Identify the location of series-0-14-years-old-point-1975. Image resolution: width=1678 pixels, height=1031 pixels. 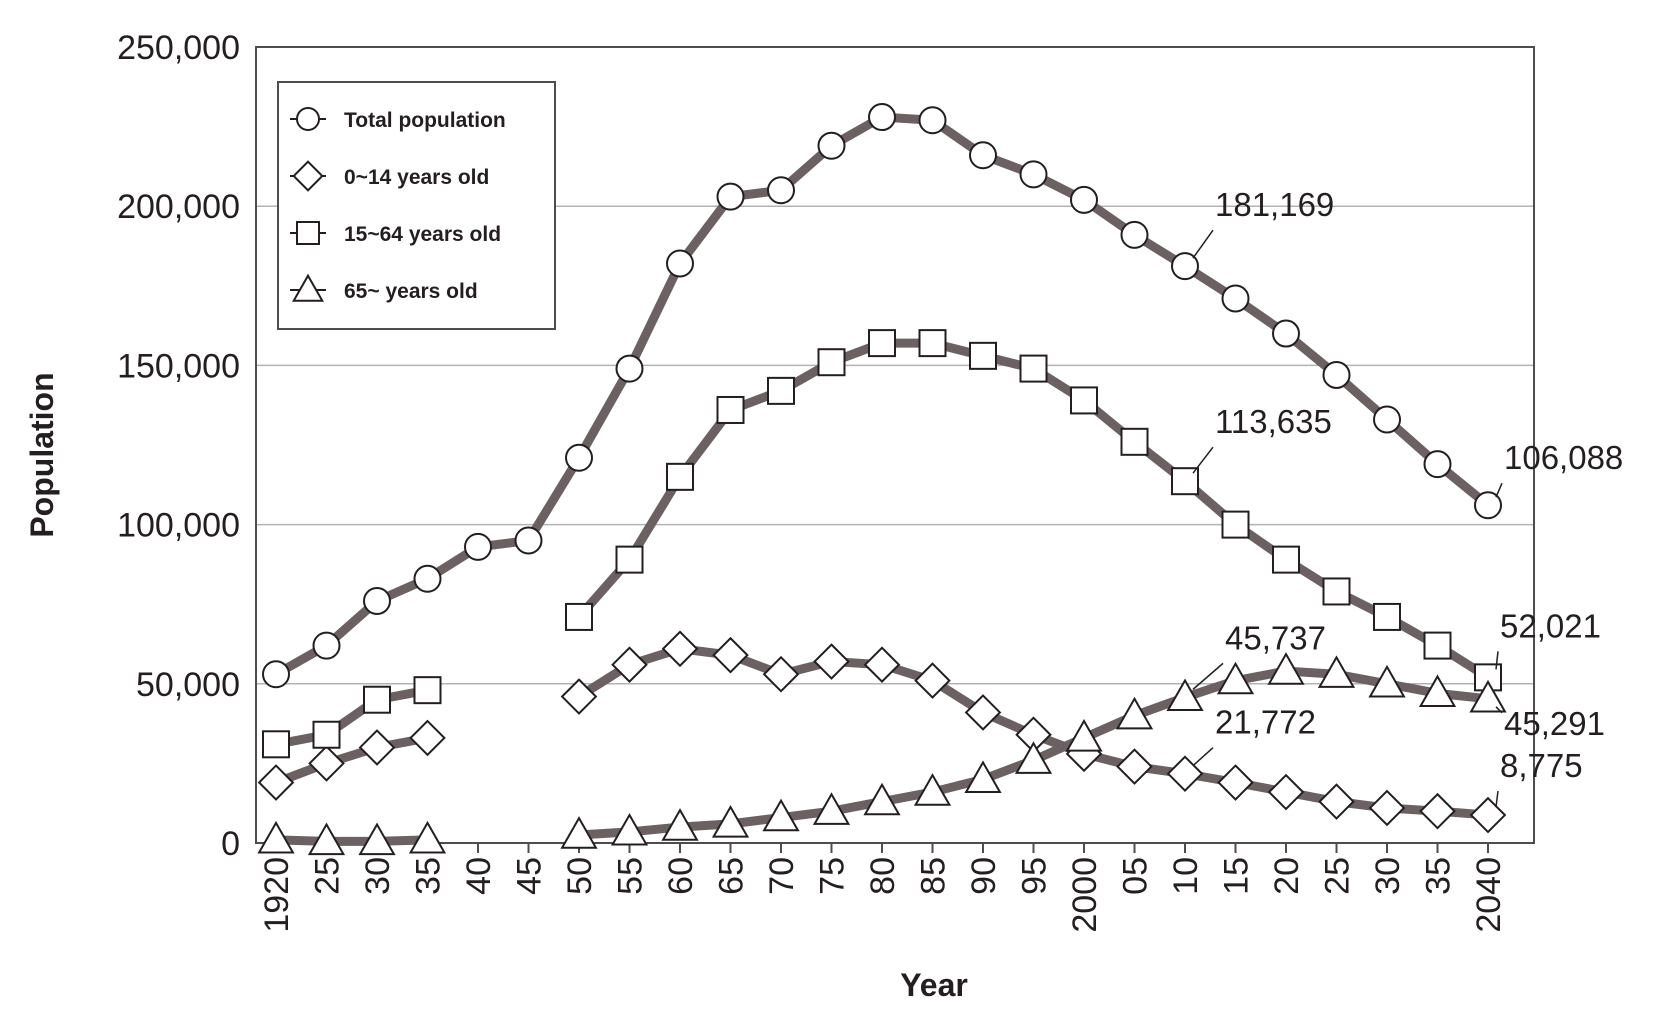
(831, 661).